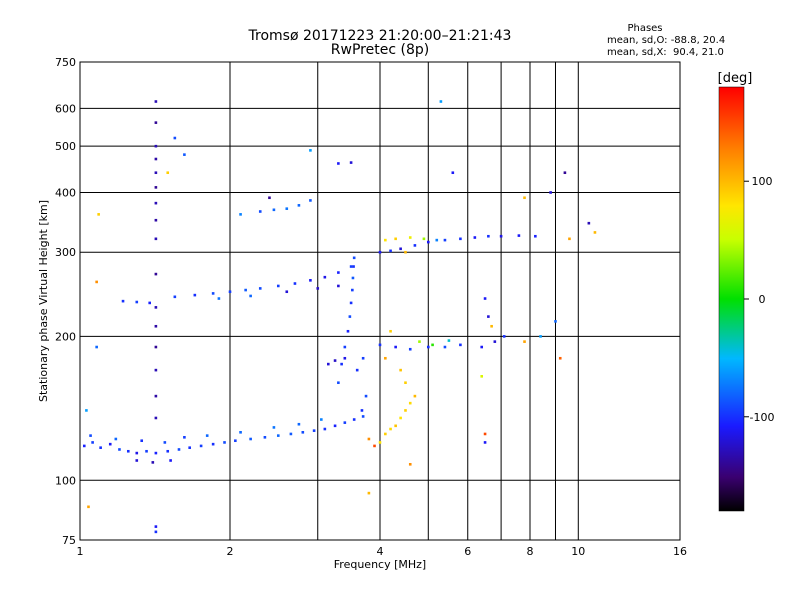  I want to click on x-tick-label: 6, so click(467, 551).